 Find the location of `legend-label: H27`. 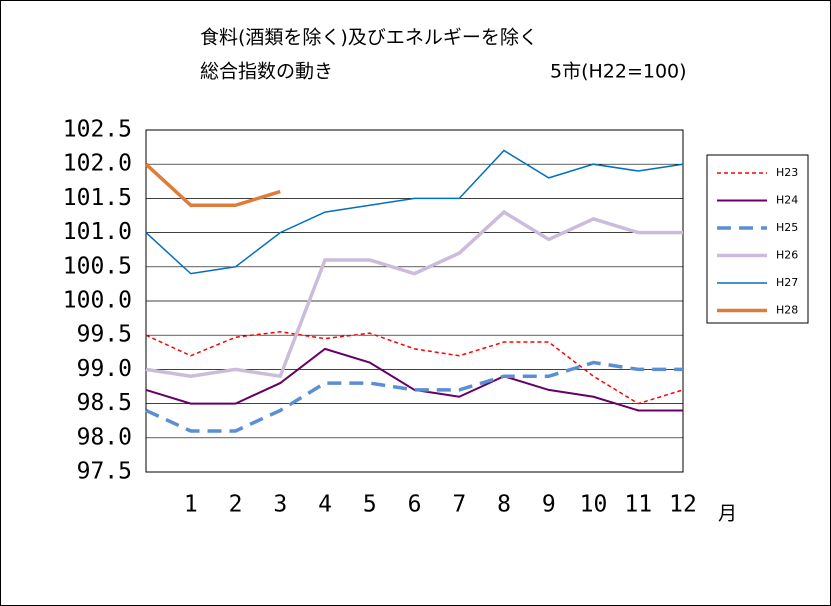

legend-label: H27 is located at coordinates (787, 282).